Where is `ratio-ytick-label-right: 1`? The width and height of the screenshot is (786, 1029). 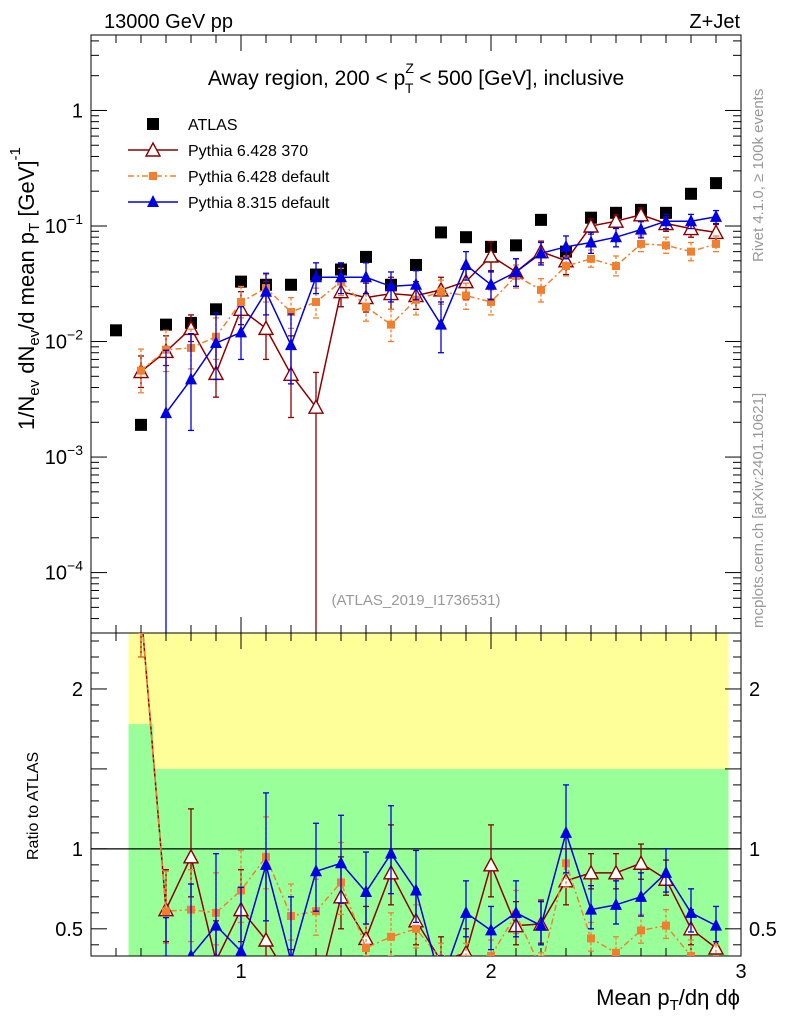 ratio-ytick-label-right: 1 is located at coordinates (754, 850).